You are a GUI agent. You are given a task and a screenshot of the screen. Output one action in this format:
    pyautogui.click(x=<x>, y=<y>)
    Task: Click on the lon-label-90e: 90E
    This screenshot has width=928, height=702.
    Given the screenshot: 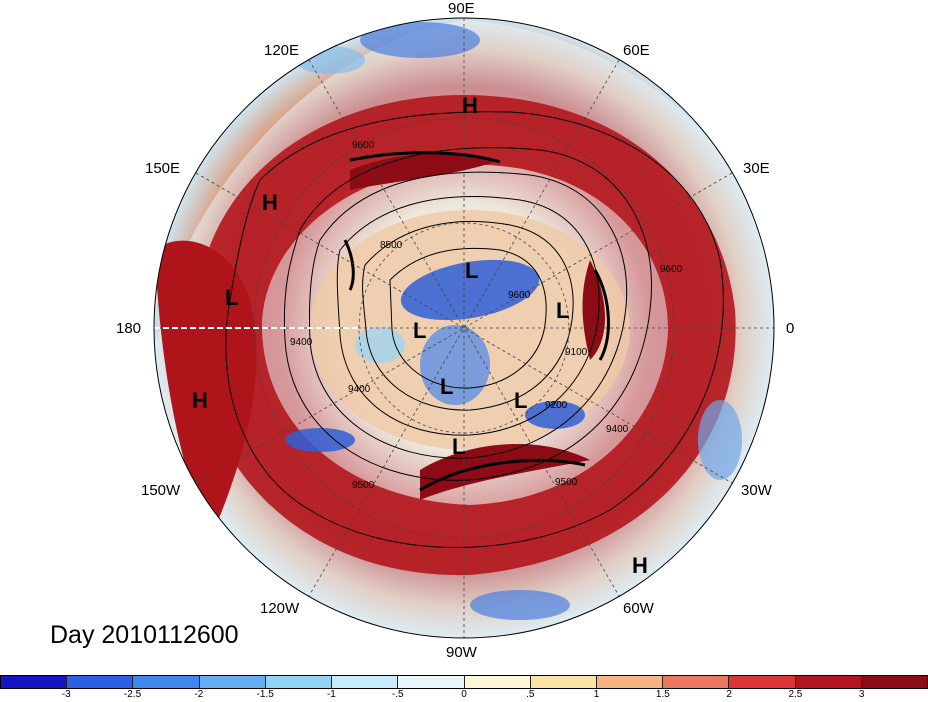 What is the action you would take?
    pyautogui.click(x=461, y=8)
    